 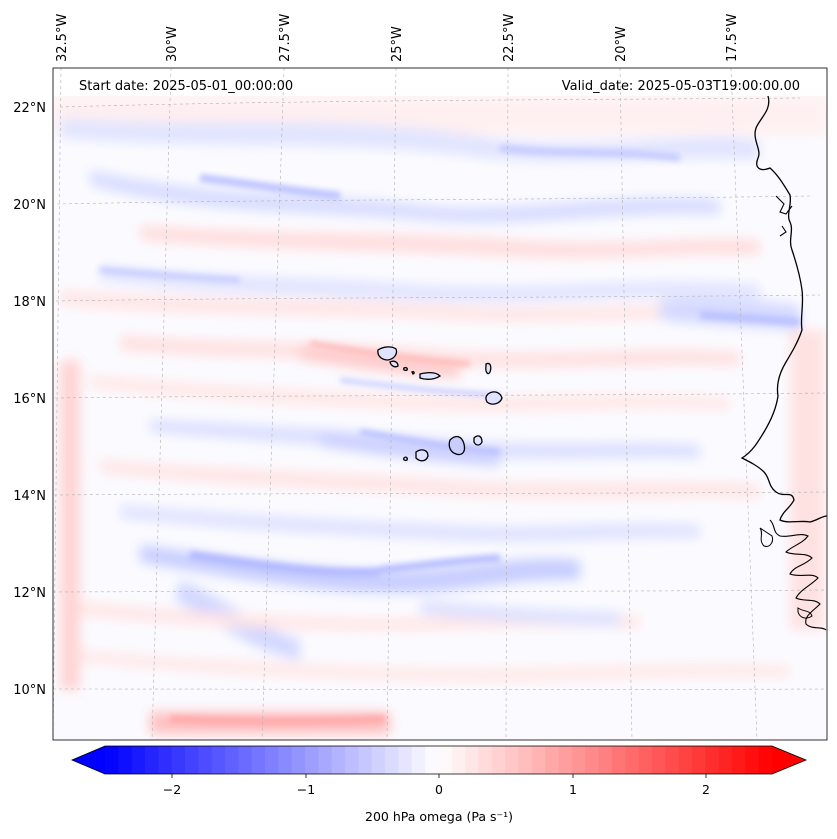 What do you see at coordinates (422, 455) in the screenshot?
I see `island-fogo` at bounding box center [422, 455].